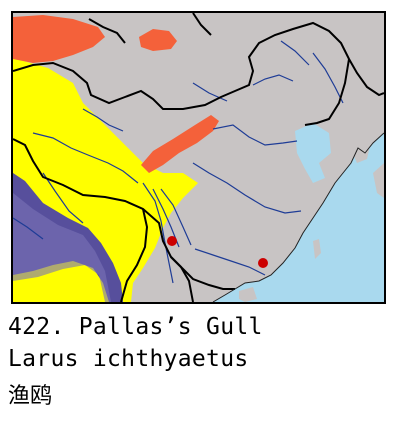  What do you see at coordinates (30, 396) in the screenshot?
I see `chinese-name: 渔鸥` at bounding box center [30, 396].